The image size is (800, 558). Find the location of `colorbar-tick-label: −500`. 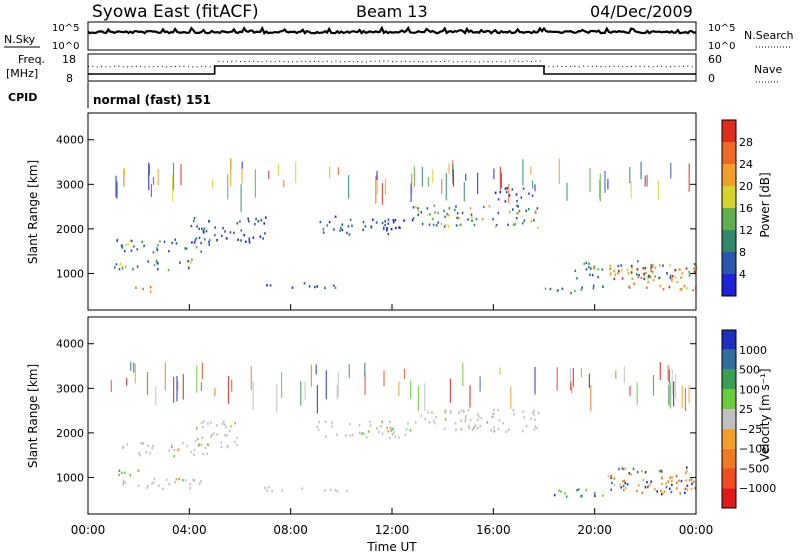

colorbar-tick-label: −500 is located at coordinates (754, 468).